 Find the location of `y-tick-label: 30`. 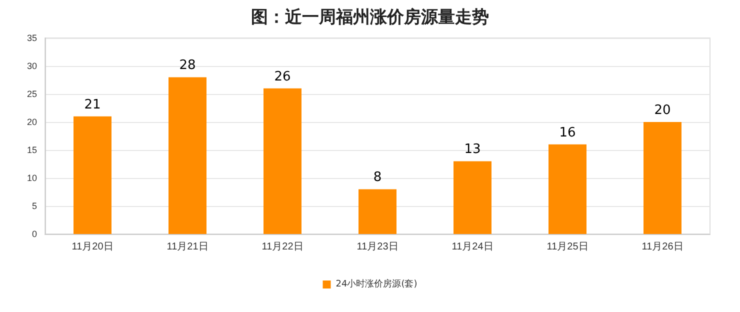

y-tick-label: 30 is located at coordinates (31, 66).